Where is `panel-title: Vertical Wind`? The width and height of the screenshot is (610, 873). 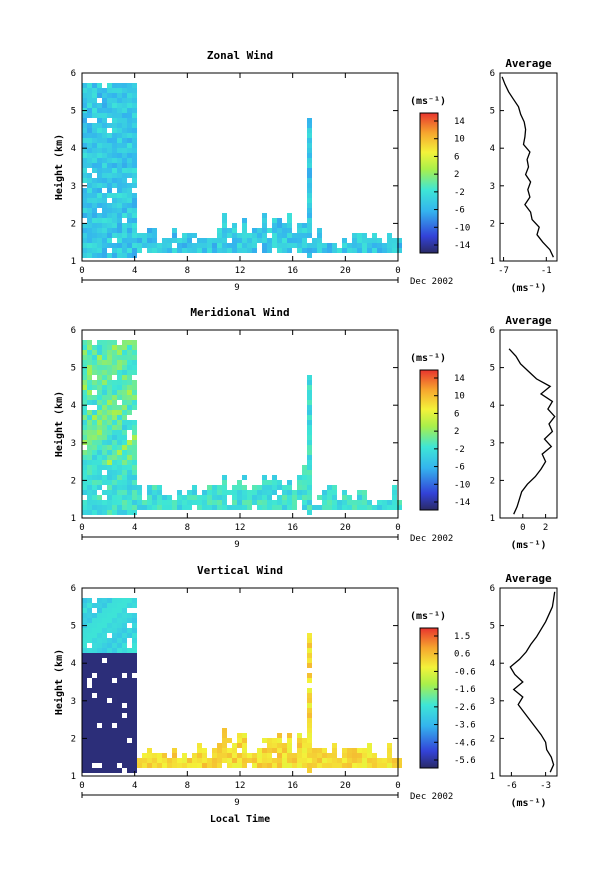
panel-title: Vertical Wind is located at coordinates (240, 570).